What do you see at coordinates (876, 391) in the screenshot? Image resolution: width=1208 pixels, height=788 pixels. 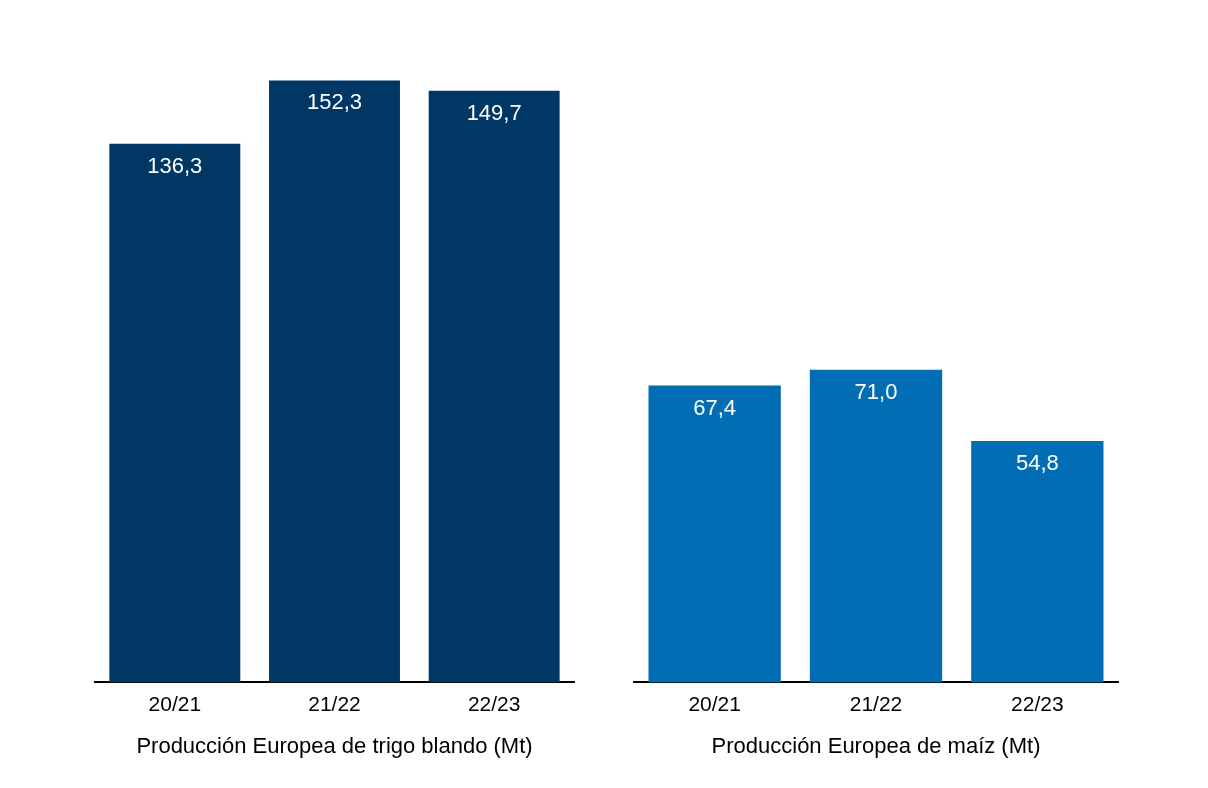 I see `data-label: 71,0` at bounding box center [876, 391].